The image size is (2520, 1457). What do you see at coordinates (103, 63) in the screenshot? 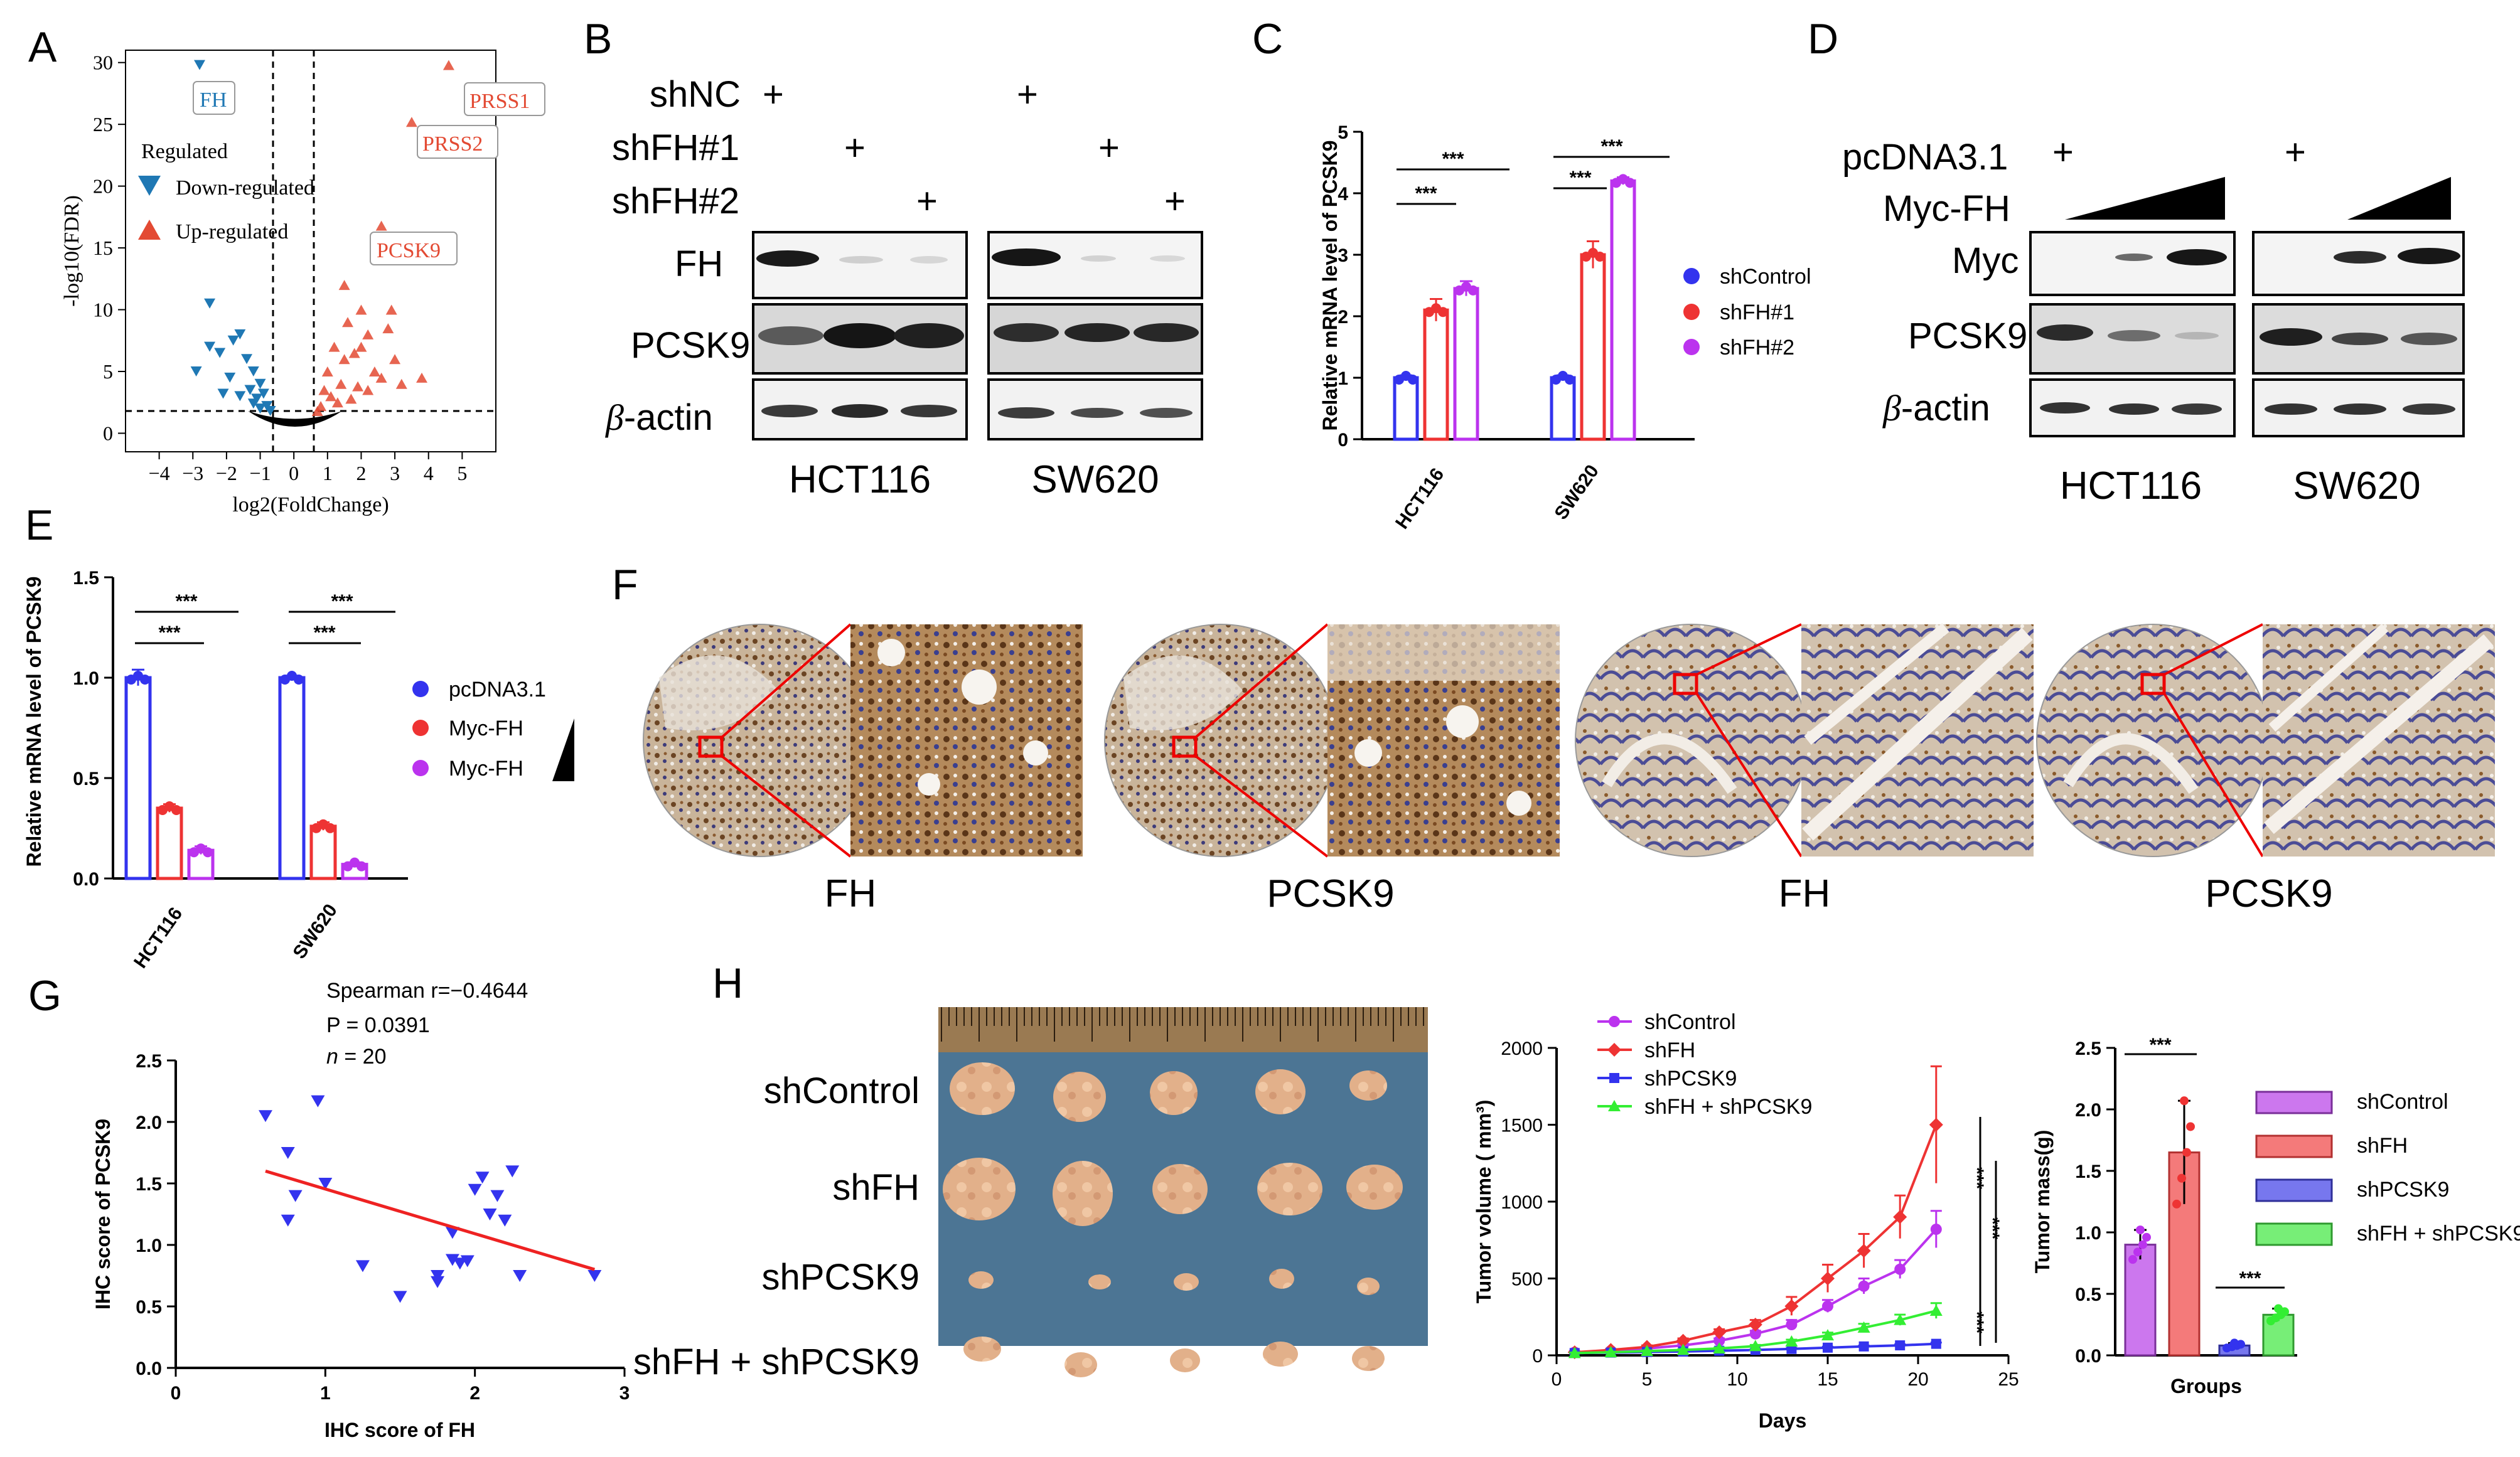
I see `volcano-ytick-label: 30` at bounding box center [103, 63].